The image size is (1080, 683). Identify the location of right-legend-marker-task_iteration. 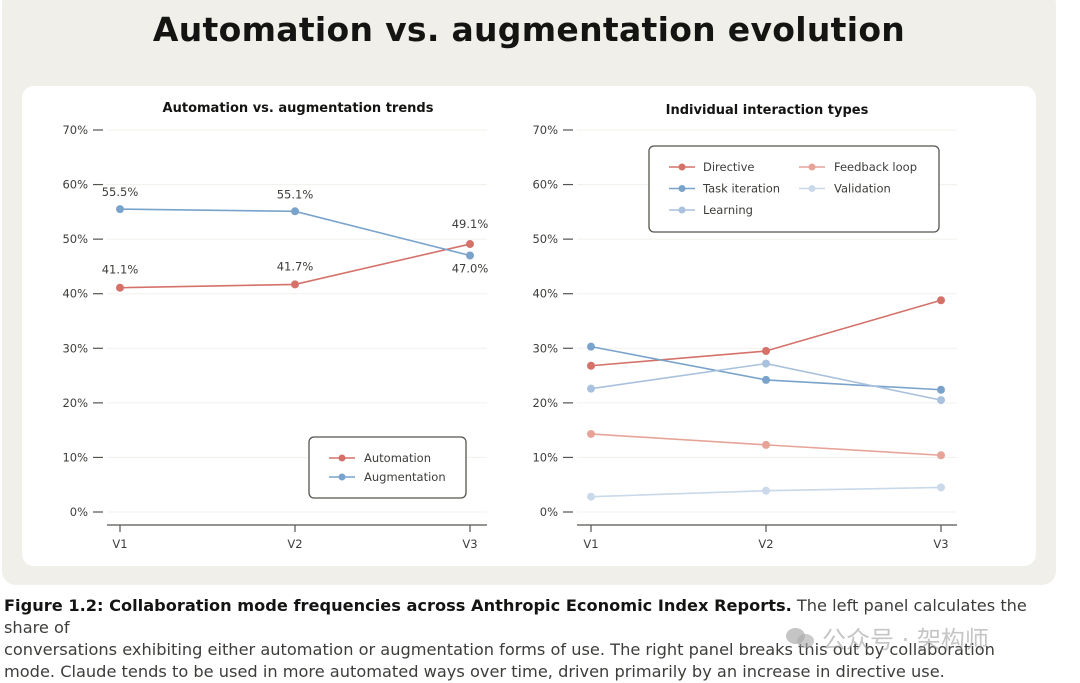
(682, 188).